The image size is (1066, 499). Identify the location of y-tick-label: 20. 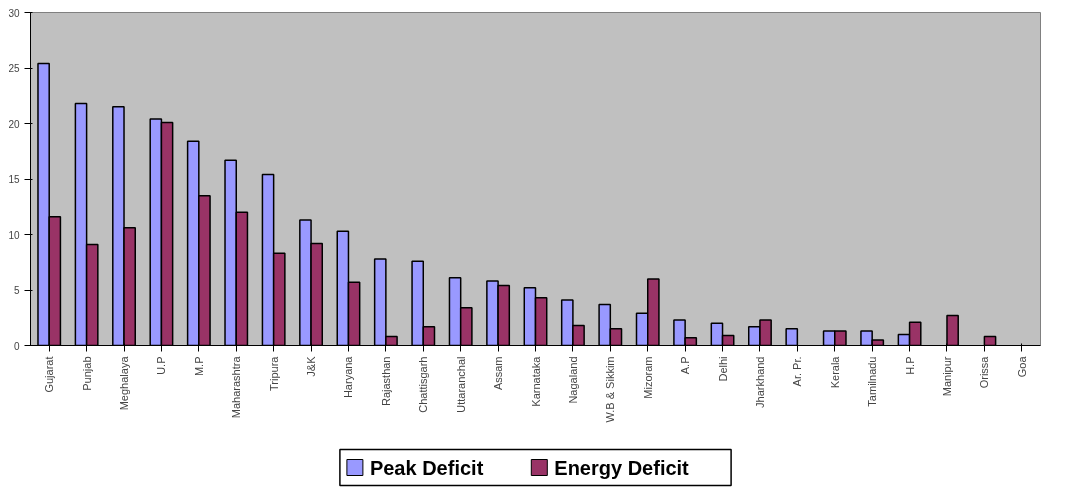
(14, 124).